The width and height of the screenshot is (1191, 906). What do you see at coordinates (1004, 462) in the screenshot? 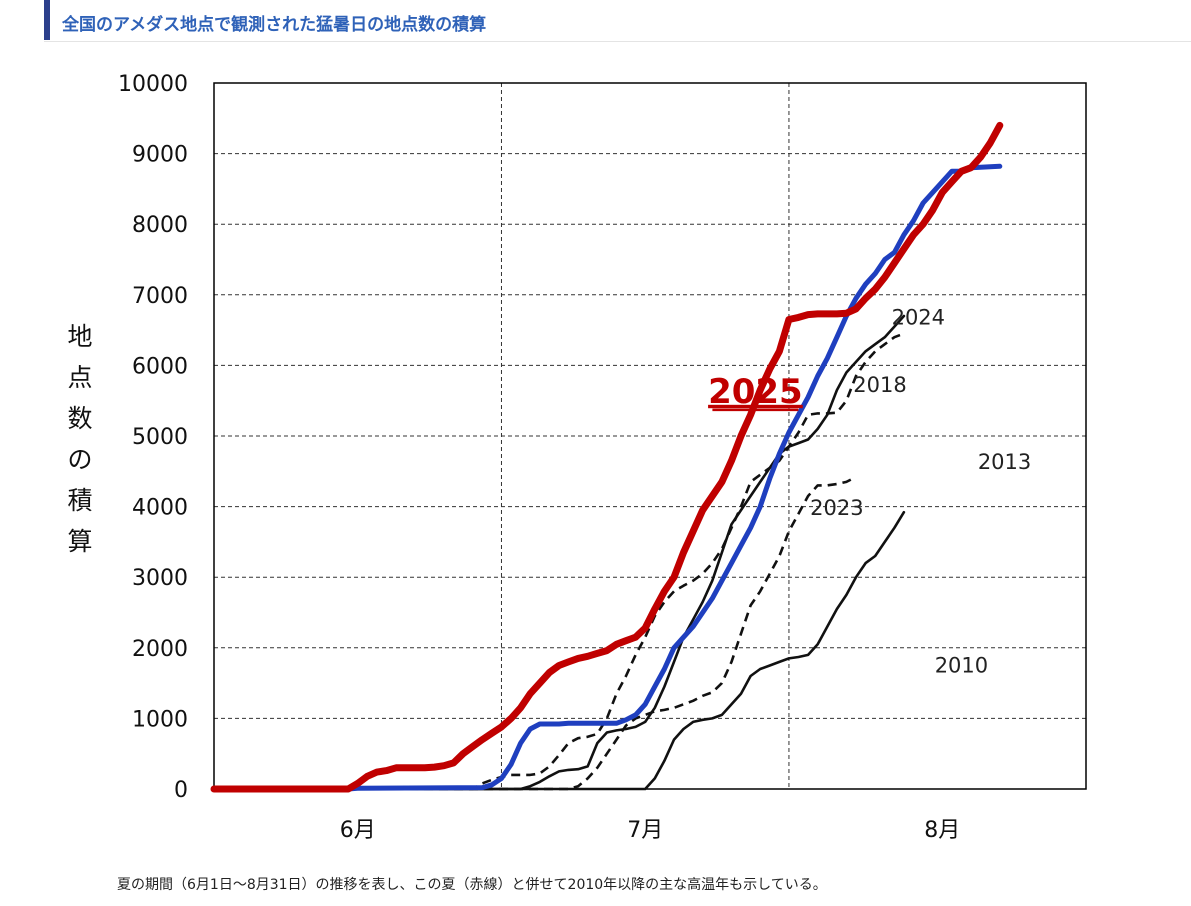
I see `series-label-2013: 2013` at bounding box center [1004, 462].